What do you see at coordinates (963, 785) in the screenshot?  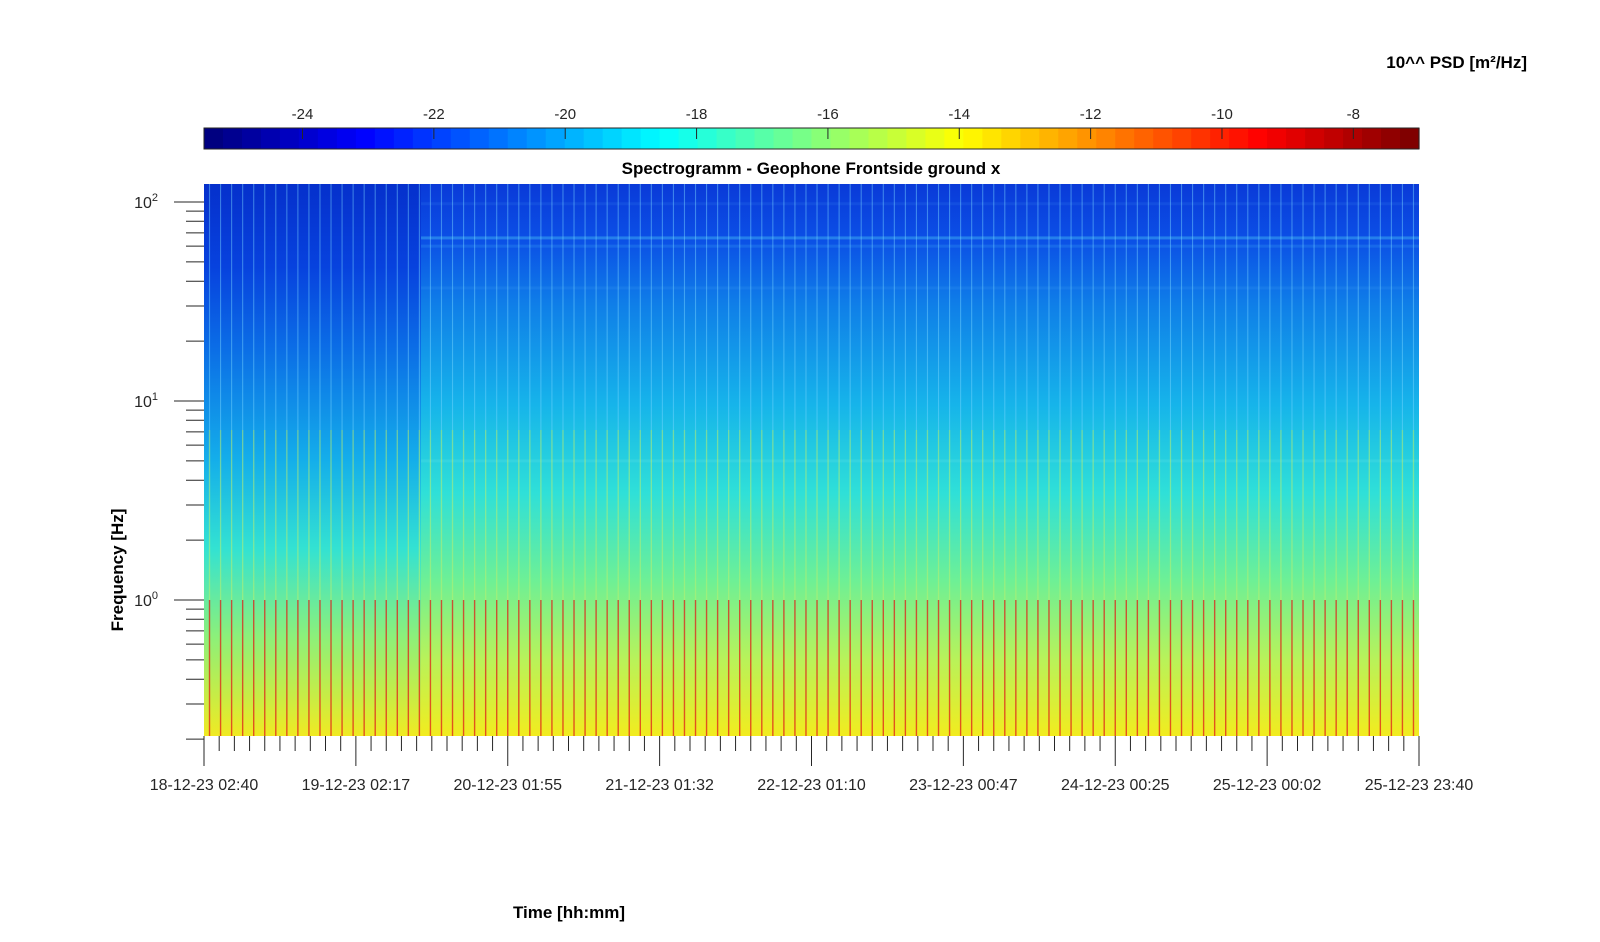 I see `x-tick-label: 23-12-23 00:47` at bounding box center [963, 785].